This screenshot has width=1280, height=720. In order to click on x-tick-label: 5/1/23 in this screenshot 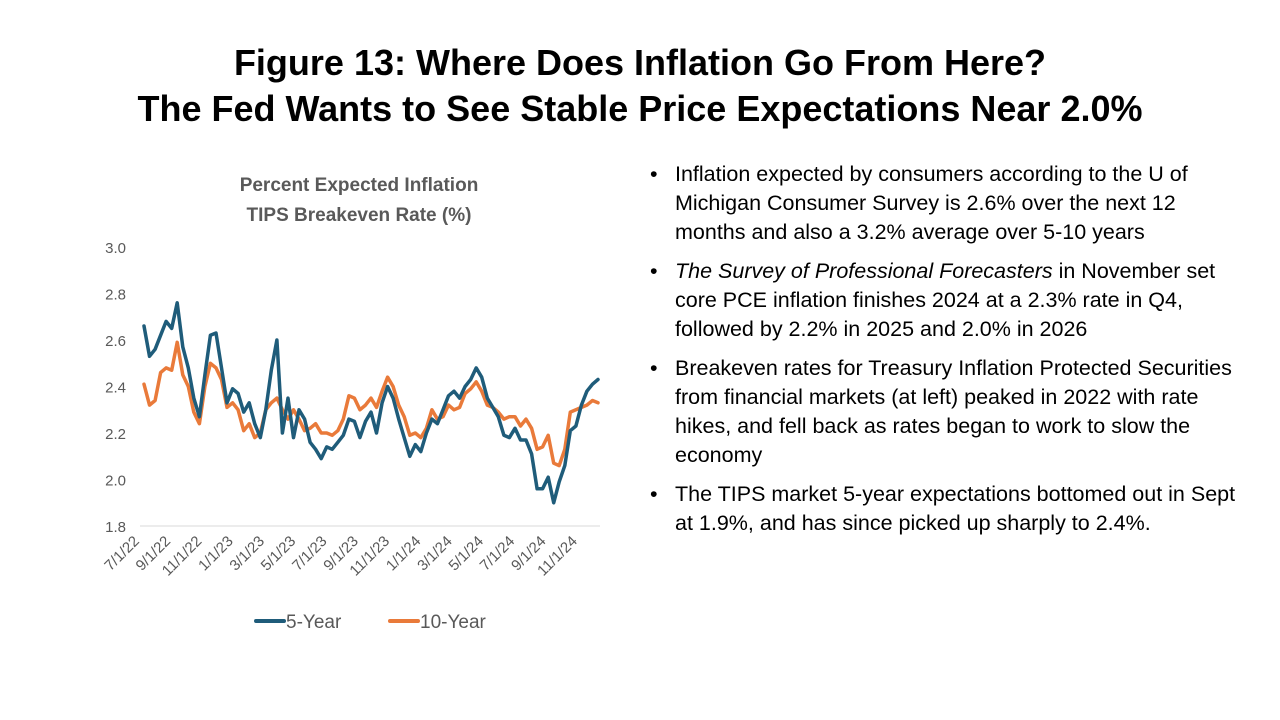, I will do `click(279, 554)`.